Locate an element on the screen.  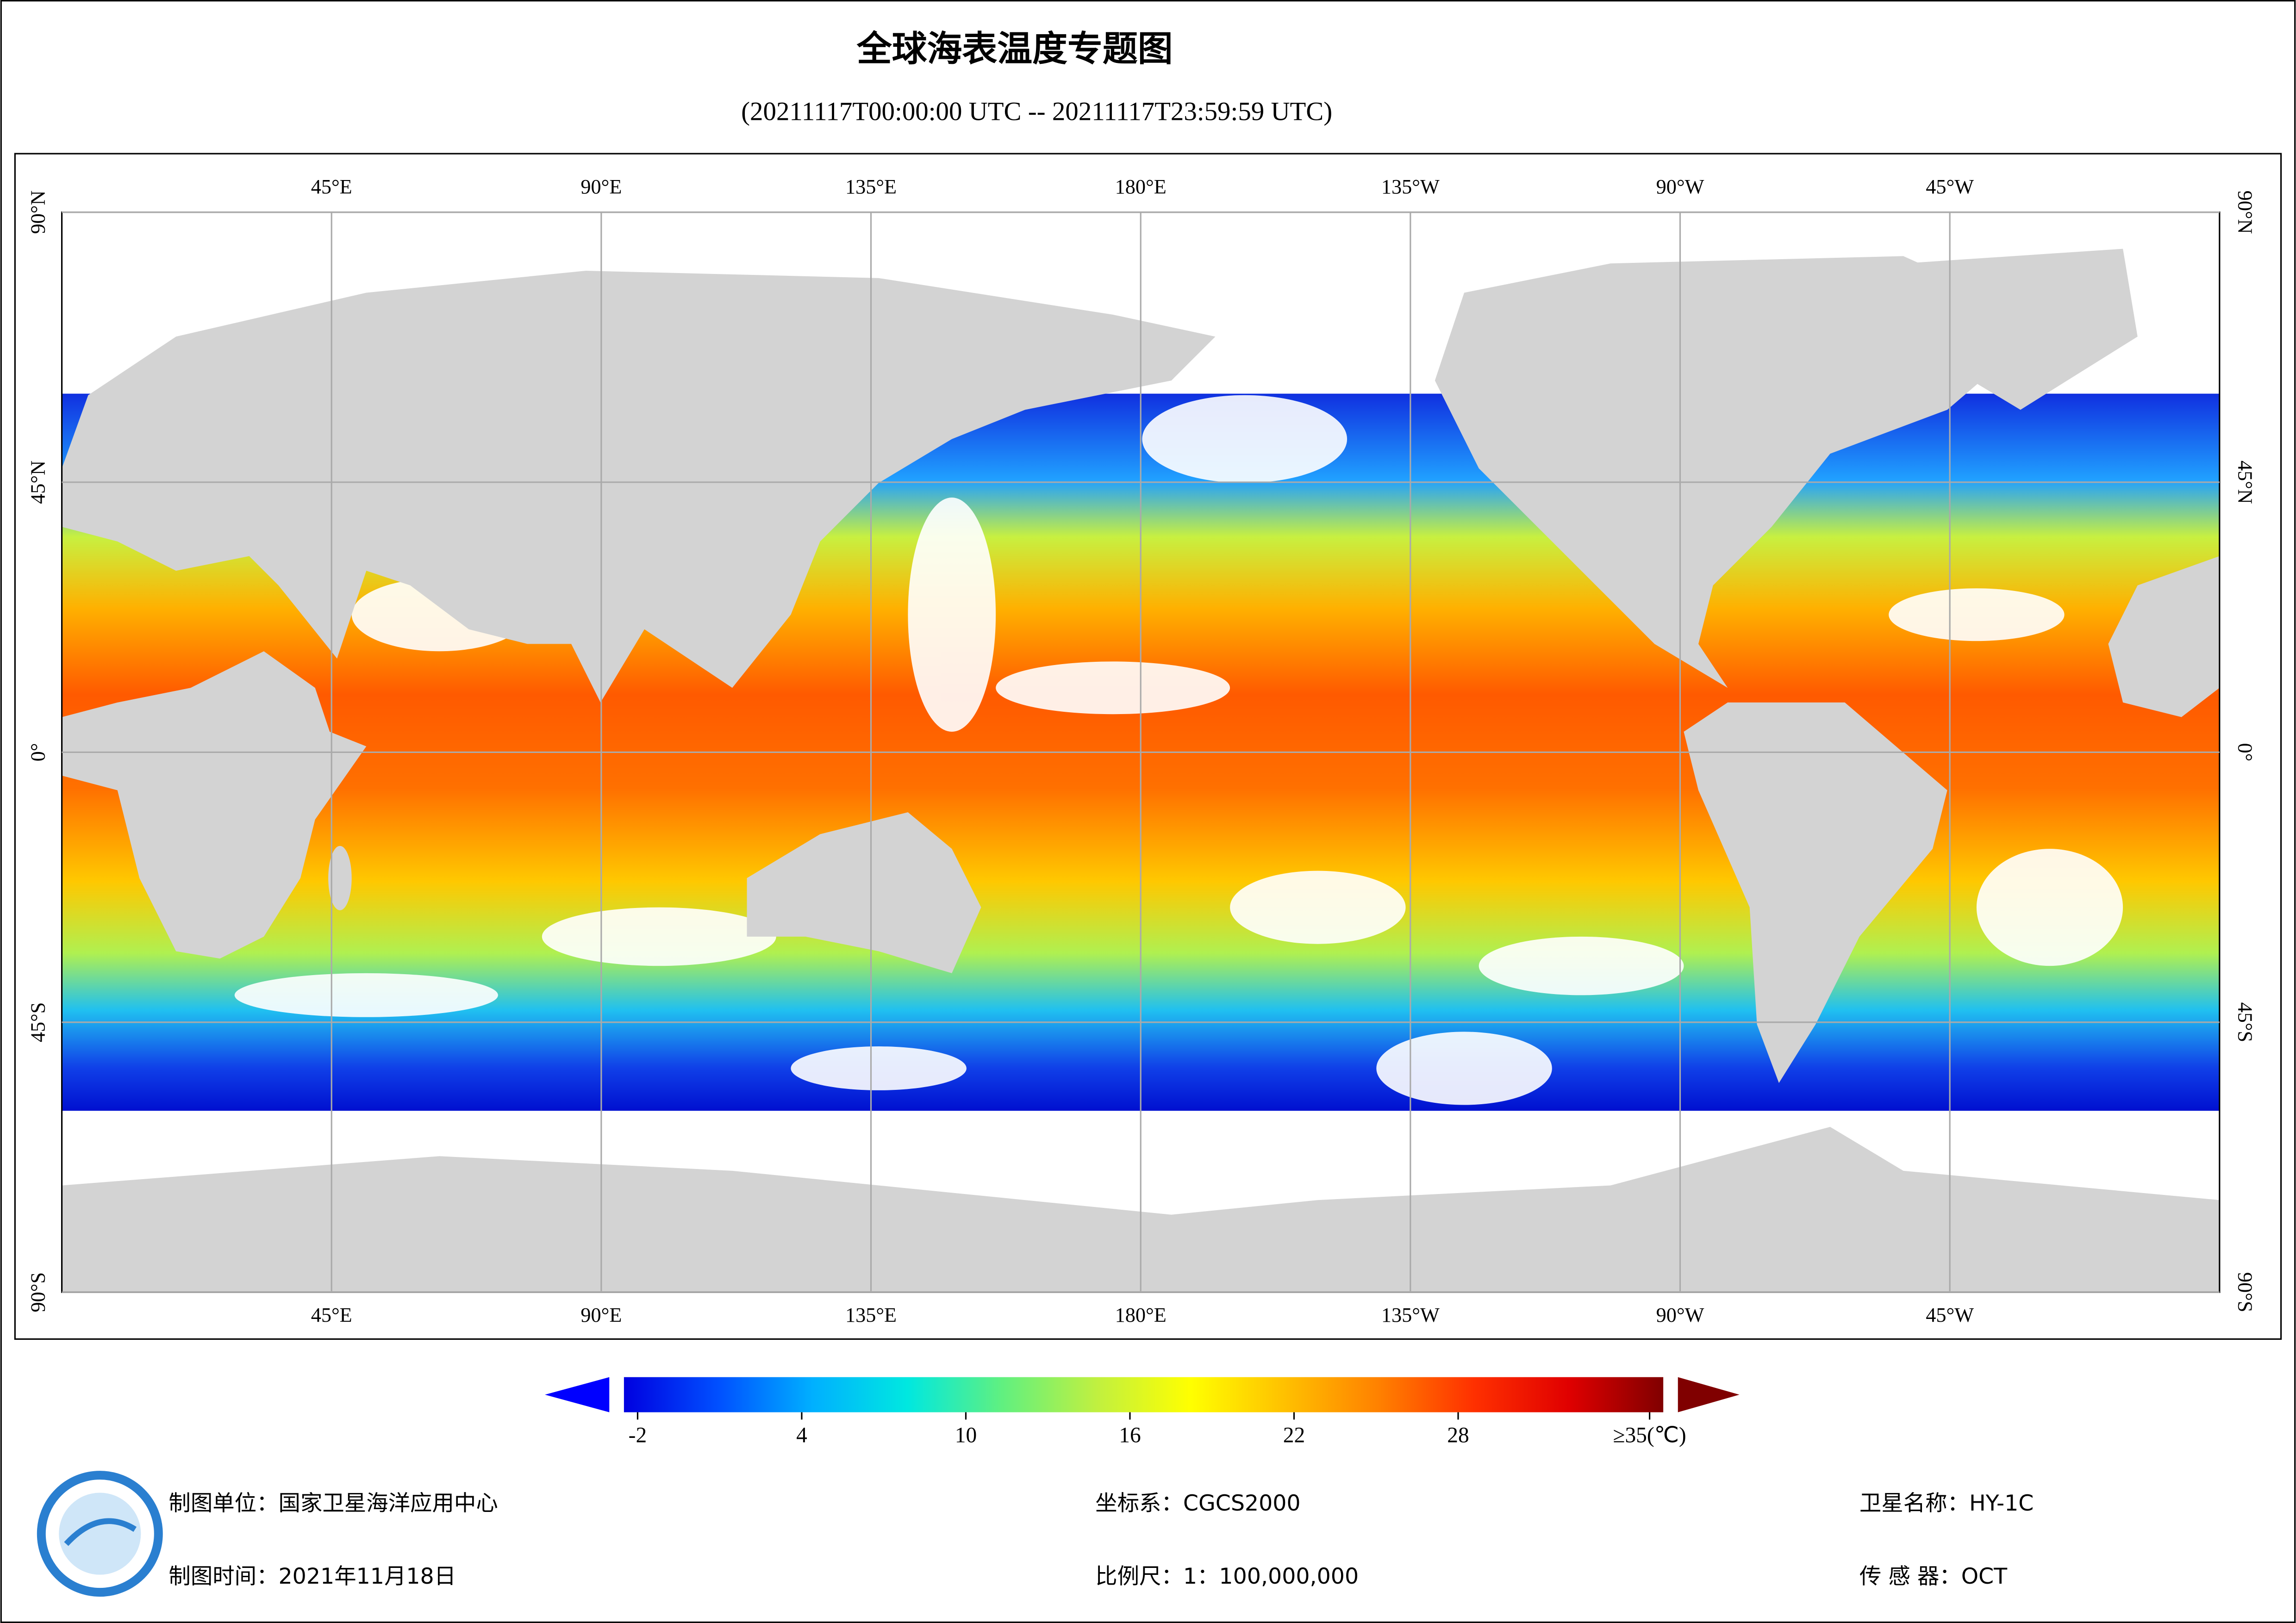
lon-label-top: 45°W is located at coordinates (1950, 186).